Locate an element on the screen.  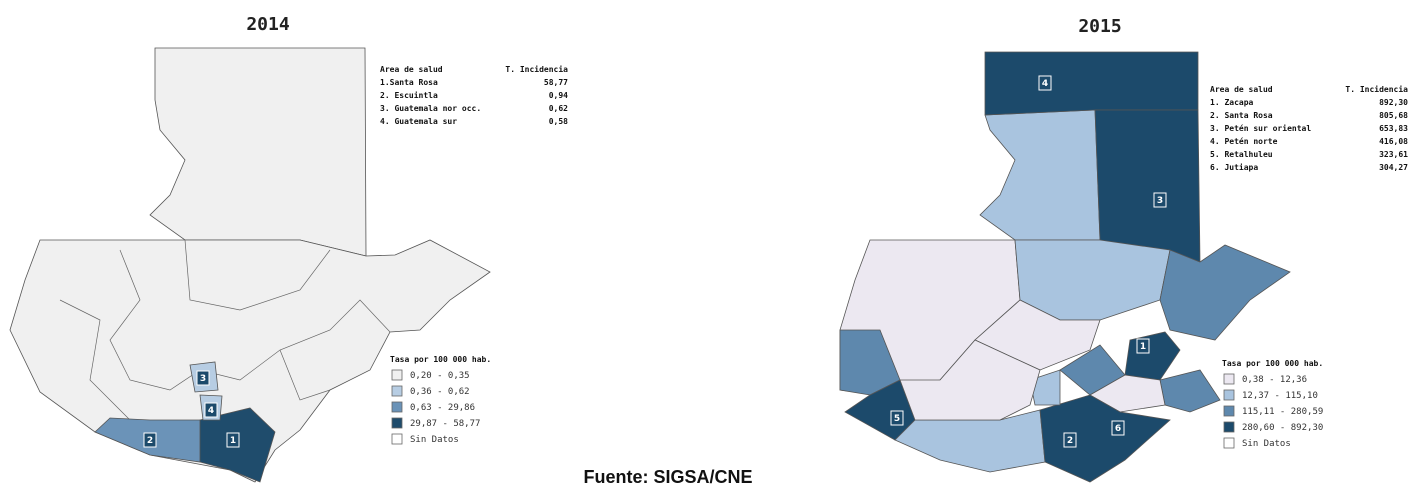
table-cell: 0,94 is located at coordinates (558, 95).